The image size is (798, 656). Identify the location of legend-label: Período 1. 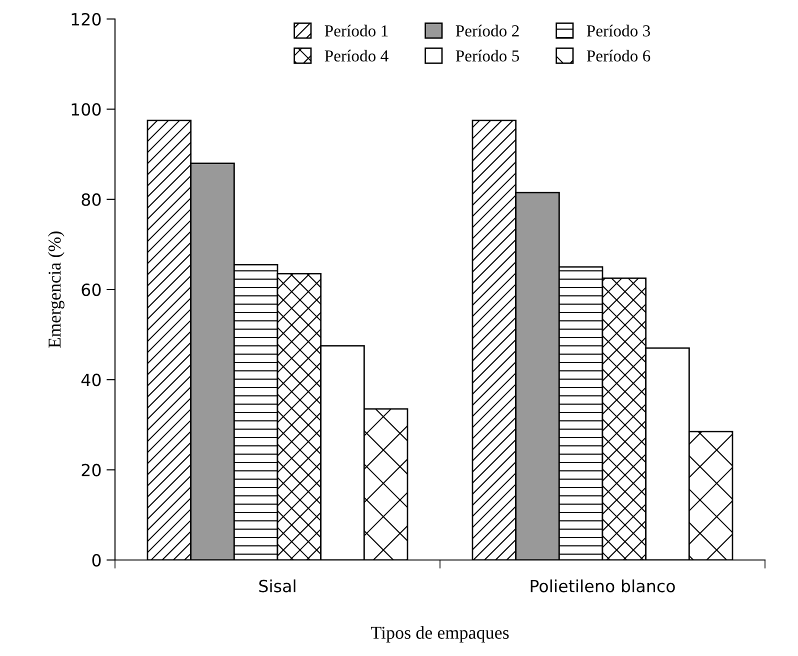
(356, 30).